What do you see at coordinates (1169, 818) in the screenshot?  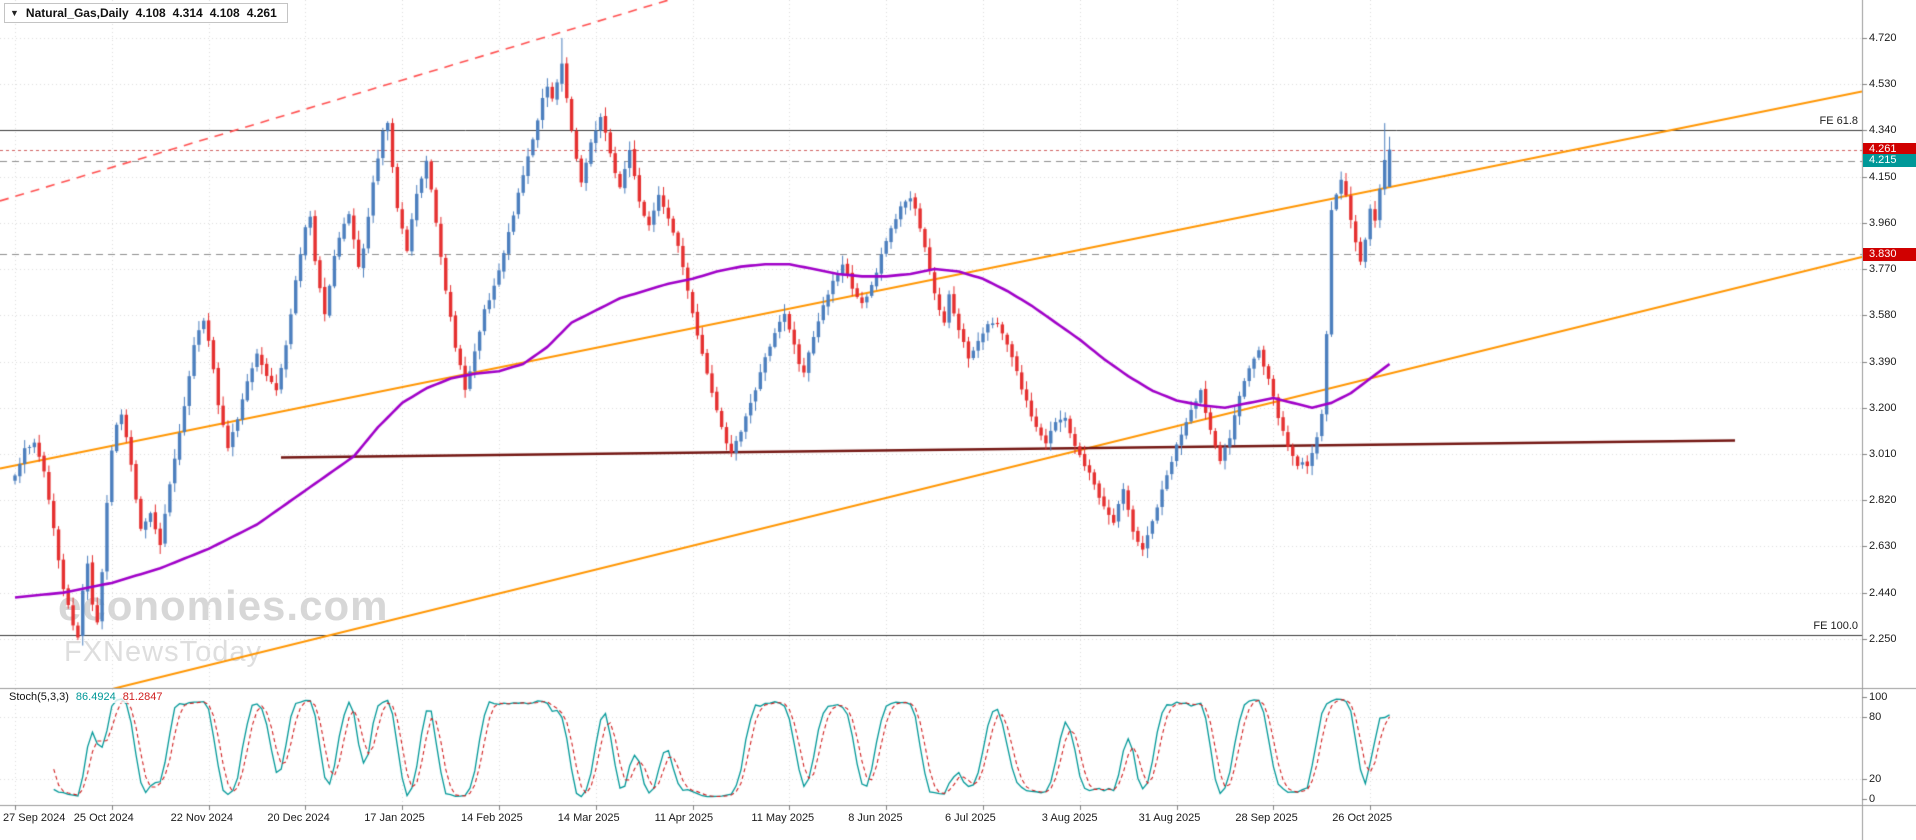 I see `date-axis-label: 31 Aug 2025` at bounding box center [1169, 818].